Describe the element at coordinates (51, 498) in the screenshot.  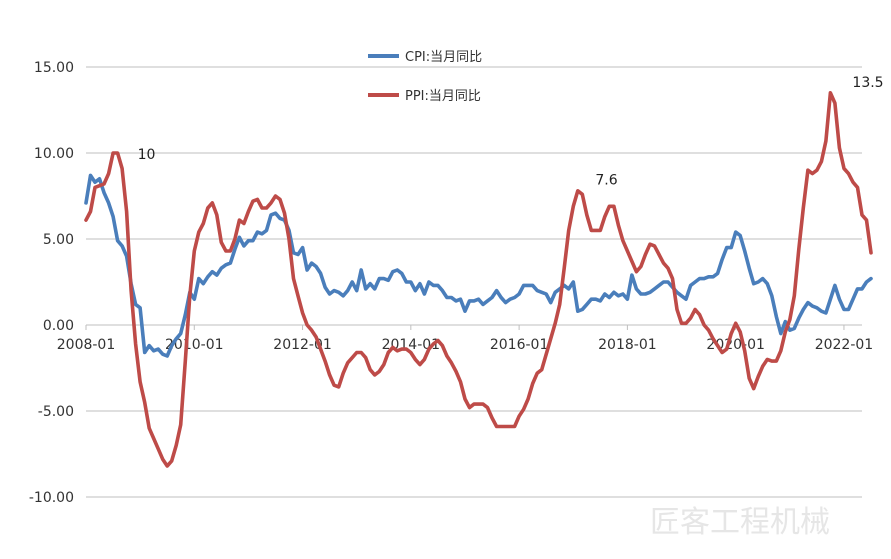
I see `y-tick-label: -10.00` at that location.